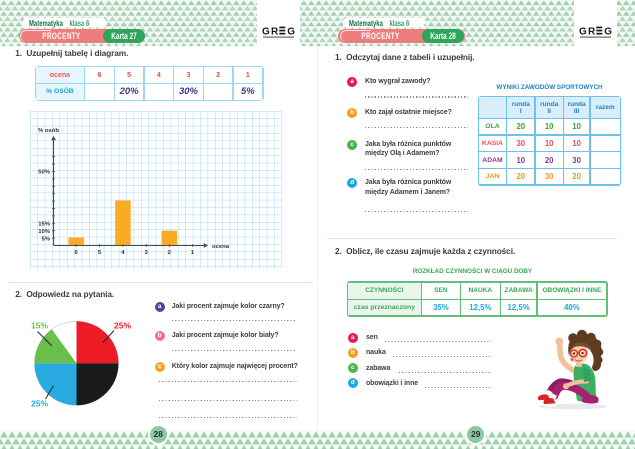 The image size is (635, 449). What do you see at coordinates (48, 131) in the screenshot?
I see `svg-text: % osób` at bounding box center [48, 131].